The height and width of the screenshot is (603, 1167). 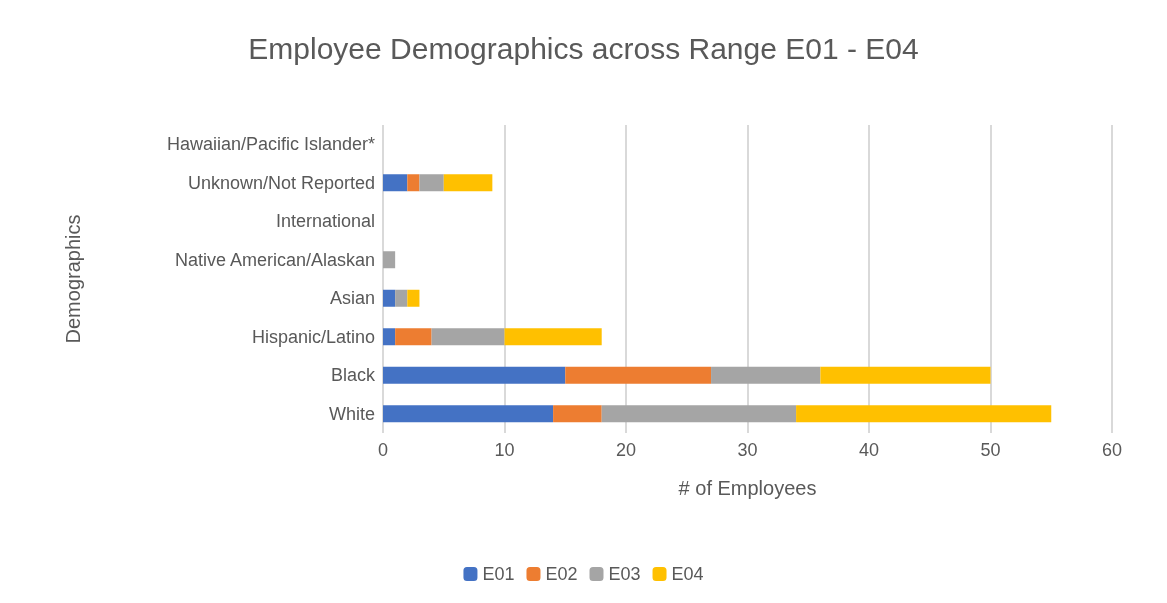 I want to click on legend-label: E04, so click(x=687, y=574).